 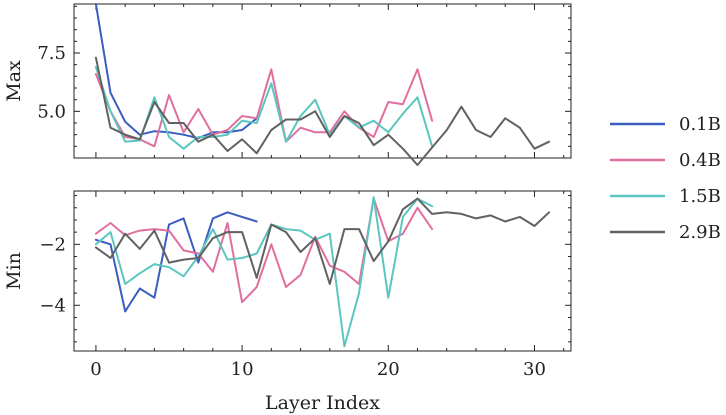 What do you see at coordinates (95, 369) in the screenshot?
I see `x-tick-label: 0` at bounding box center [95, 369].